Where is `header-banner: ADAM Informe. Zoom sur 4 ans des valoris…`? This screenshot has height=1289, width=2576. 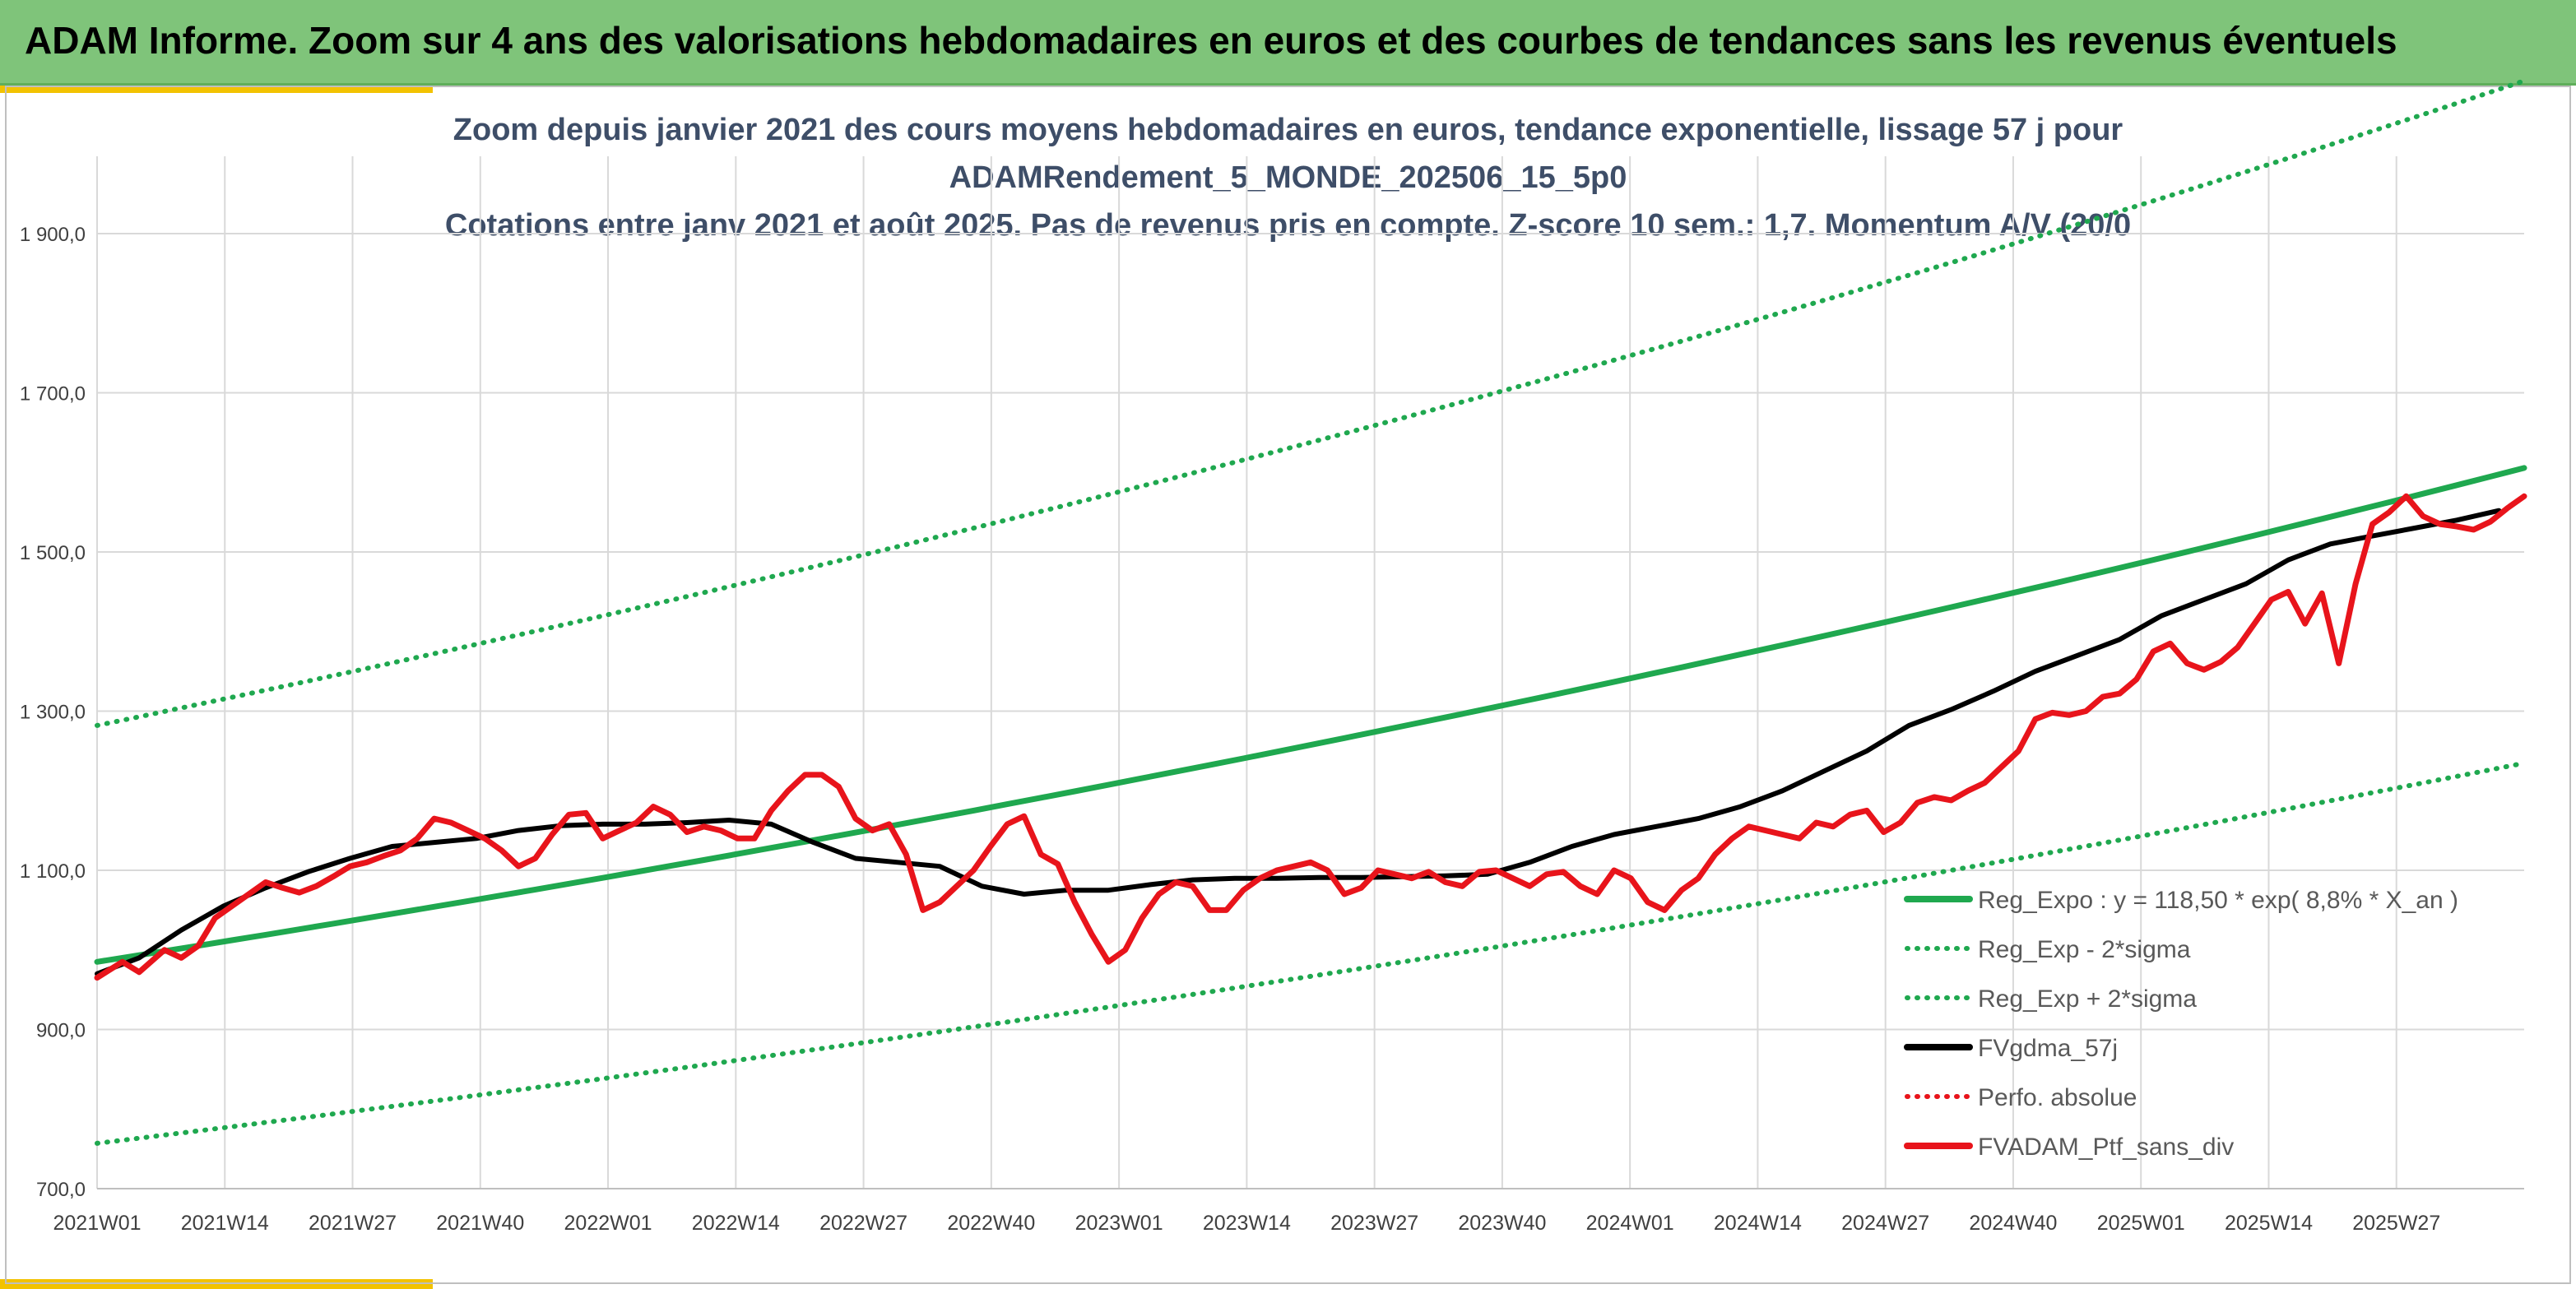 header-banner: ADAM Informe. Zoom sur 4 ans des valoris… is located at coordinates (1288, 43).